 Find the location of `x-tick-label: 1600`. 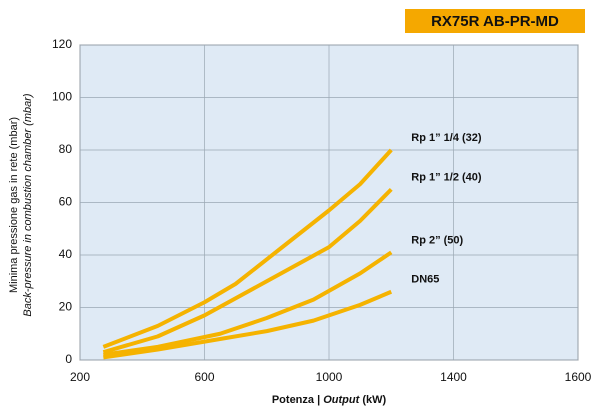

x-tick-label: 1600 is located at coordinates (578, 377).